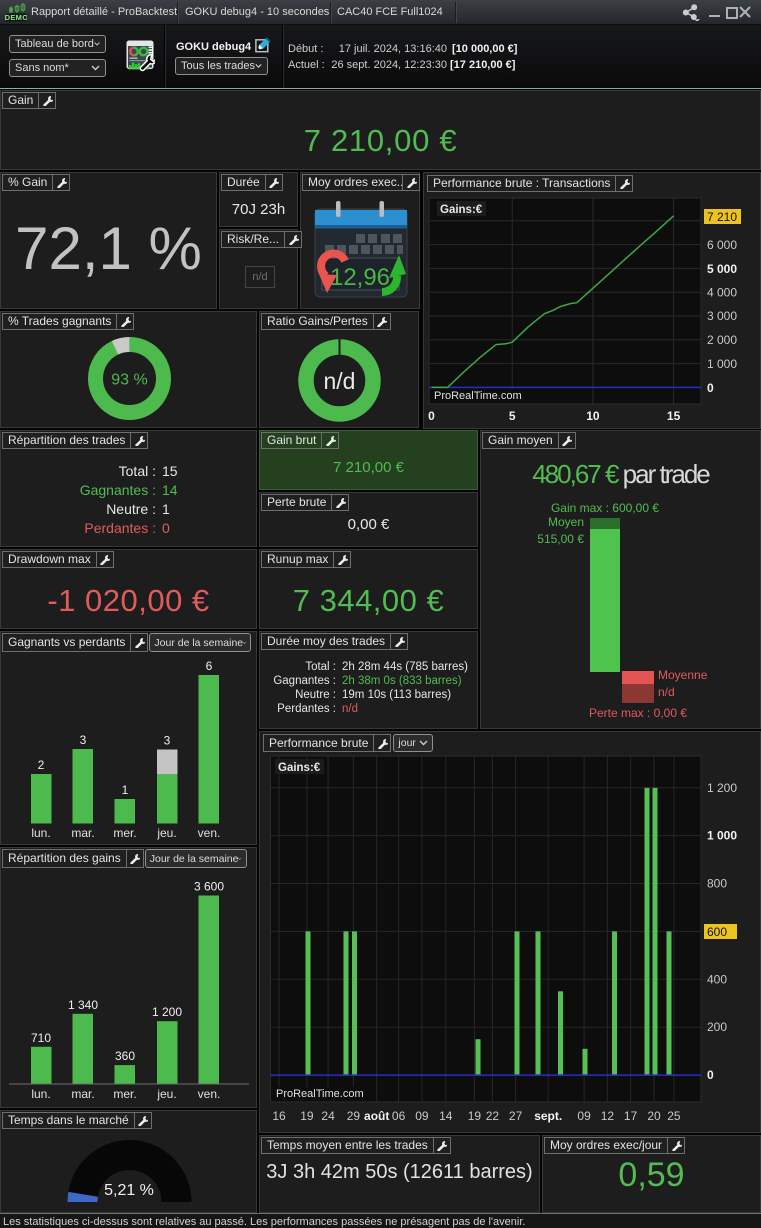 This screenshot has width=761, height=1228. What do you see at coordinates (83, 1005) in the screenshot?
I see `svg-text: 1 340` at bounding box center [83, 1005].